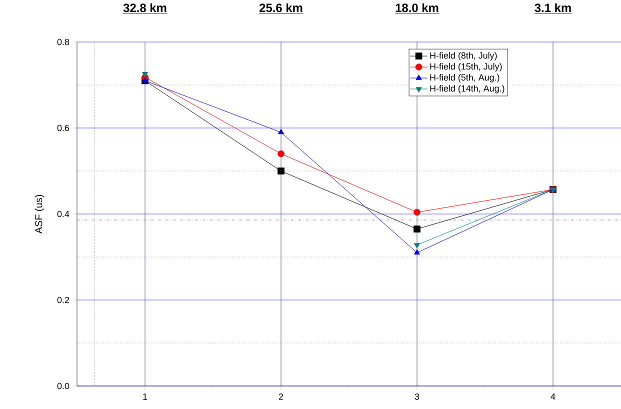 The width and height of the screenshot is (621, 409). I want to click on y-tick-label: 0.2, so click(63, 300).